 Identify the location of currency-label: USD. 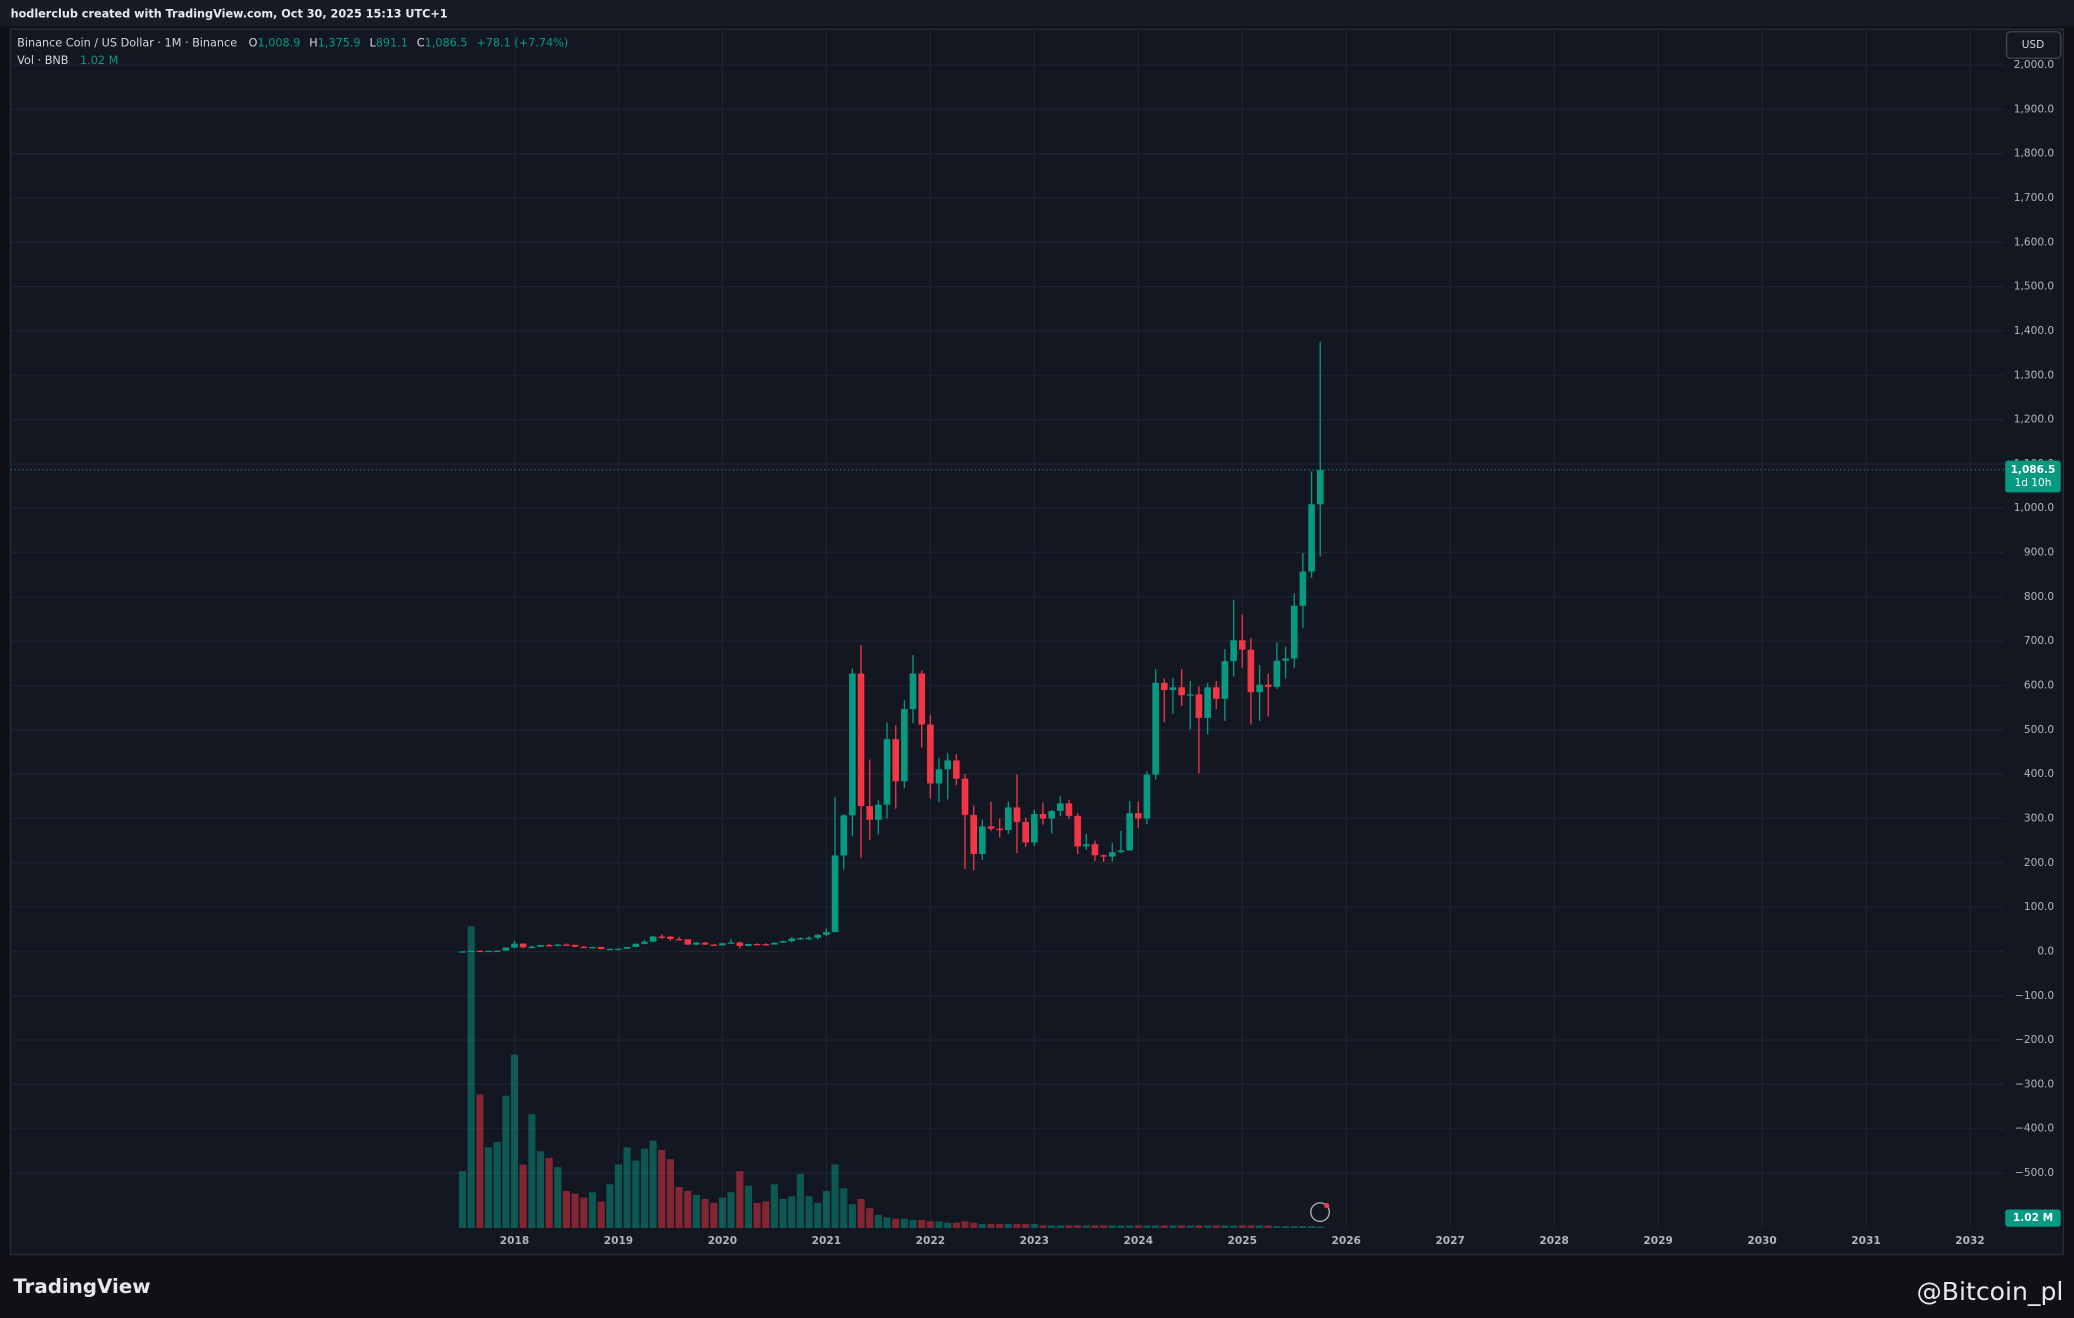
(2033, 45).